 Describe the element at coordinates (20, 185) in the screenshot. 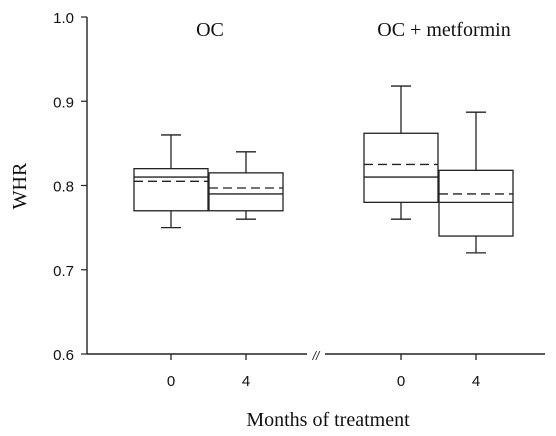

I see `y-axis-label: WHR` at that location.